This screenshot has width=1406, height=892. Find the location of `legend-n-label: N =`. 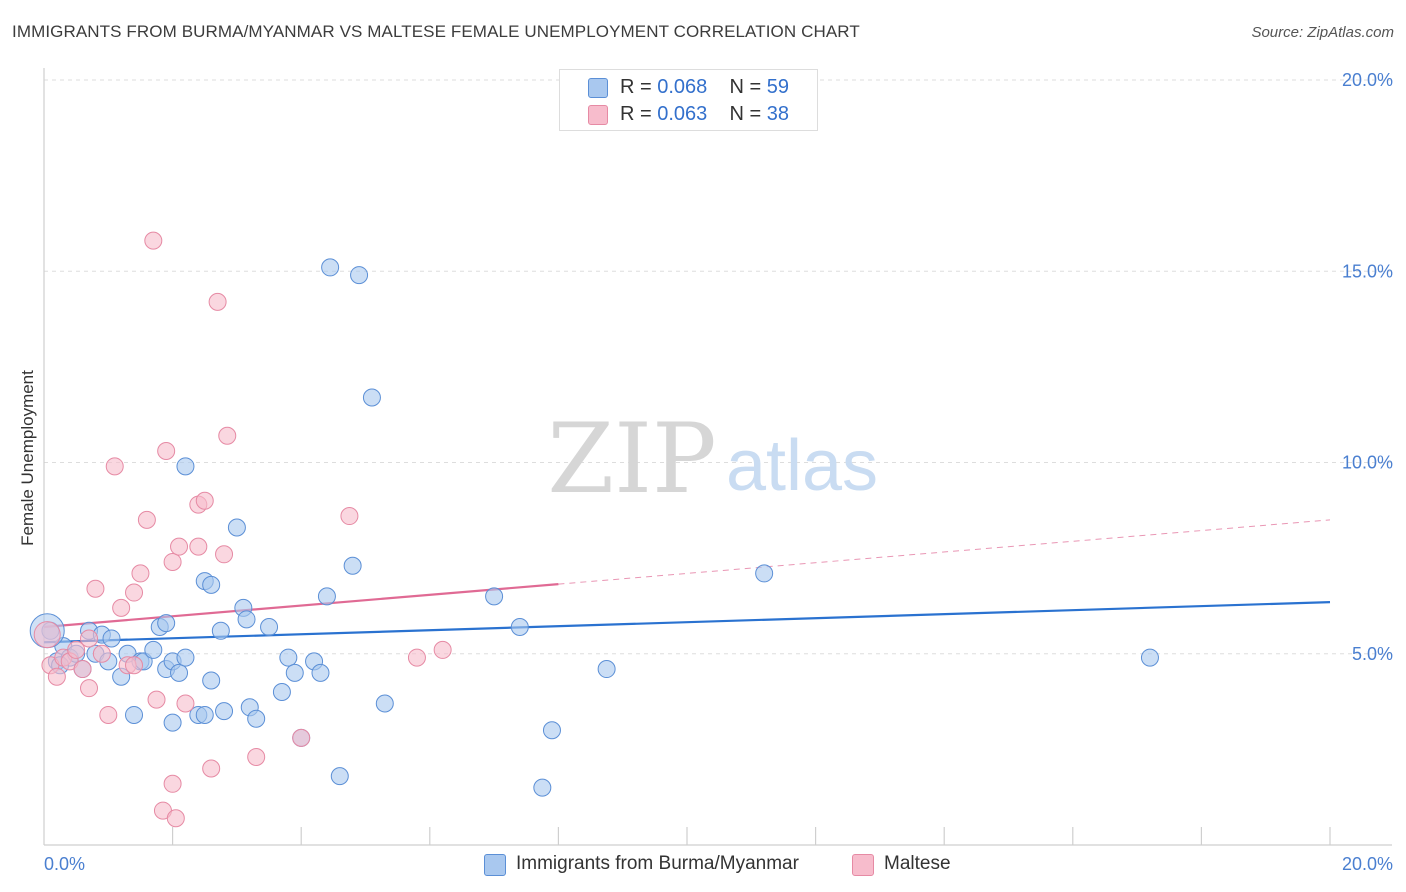

legend-n-label: N = is located at coordinates (748, 87).